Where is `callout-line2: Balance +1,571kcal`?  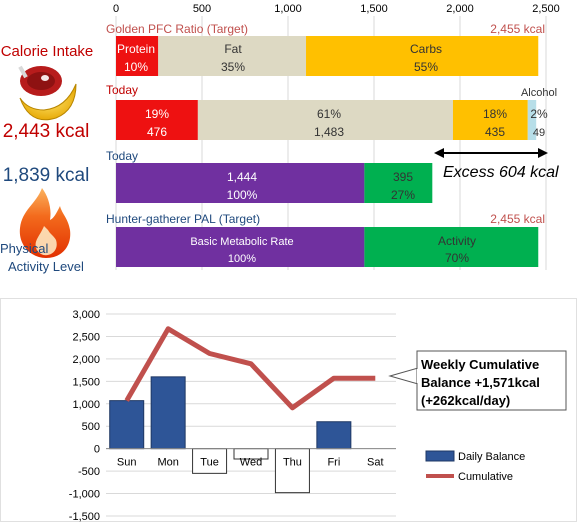 callout-line2: Balance +1,571kcal is located at coordinates (480, 382).